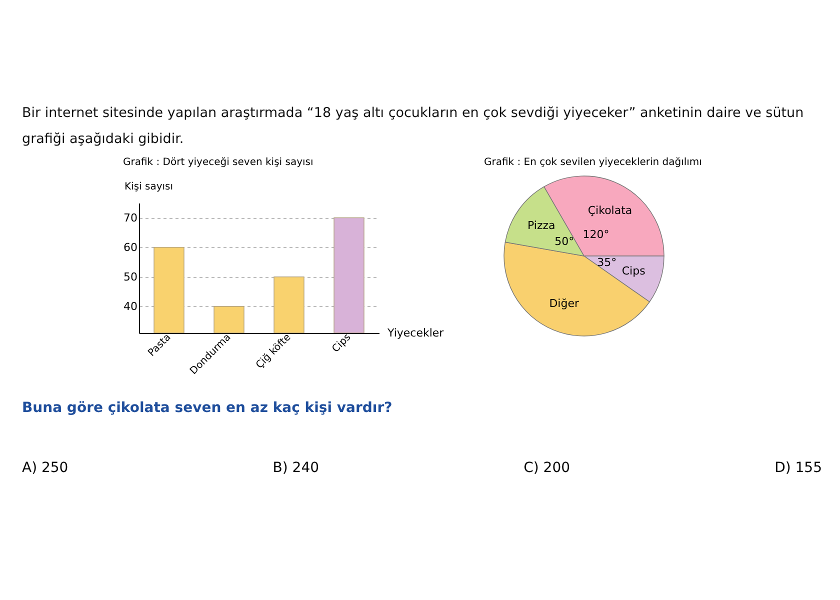  What do you see at coordinates (564, 241) in the screenshot?
I see `data-label: 50°` at bounding box center [564, 241].